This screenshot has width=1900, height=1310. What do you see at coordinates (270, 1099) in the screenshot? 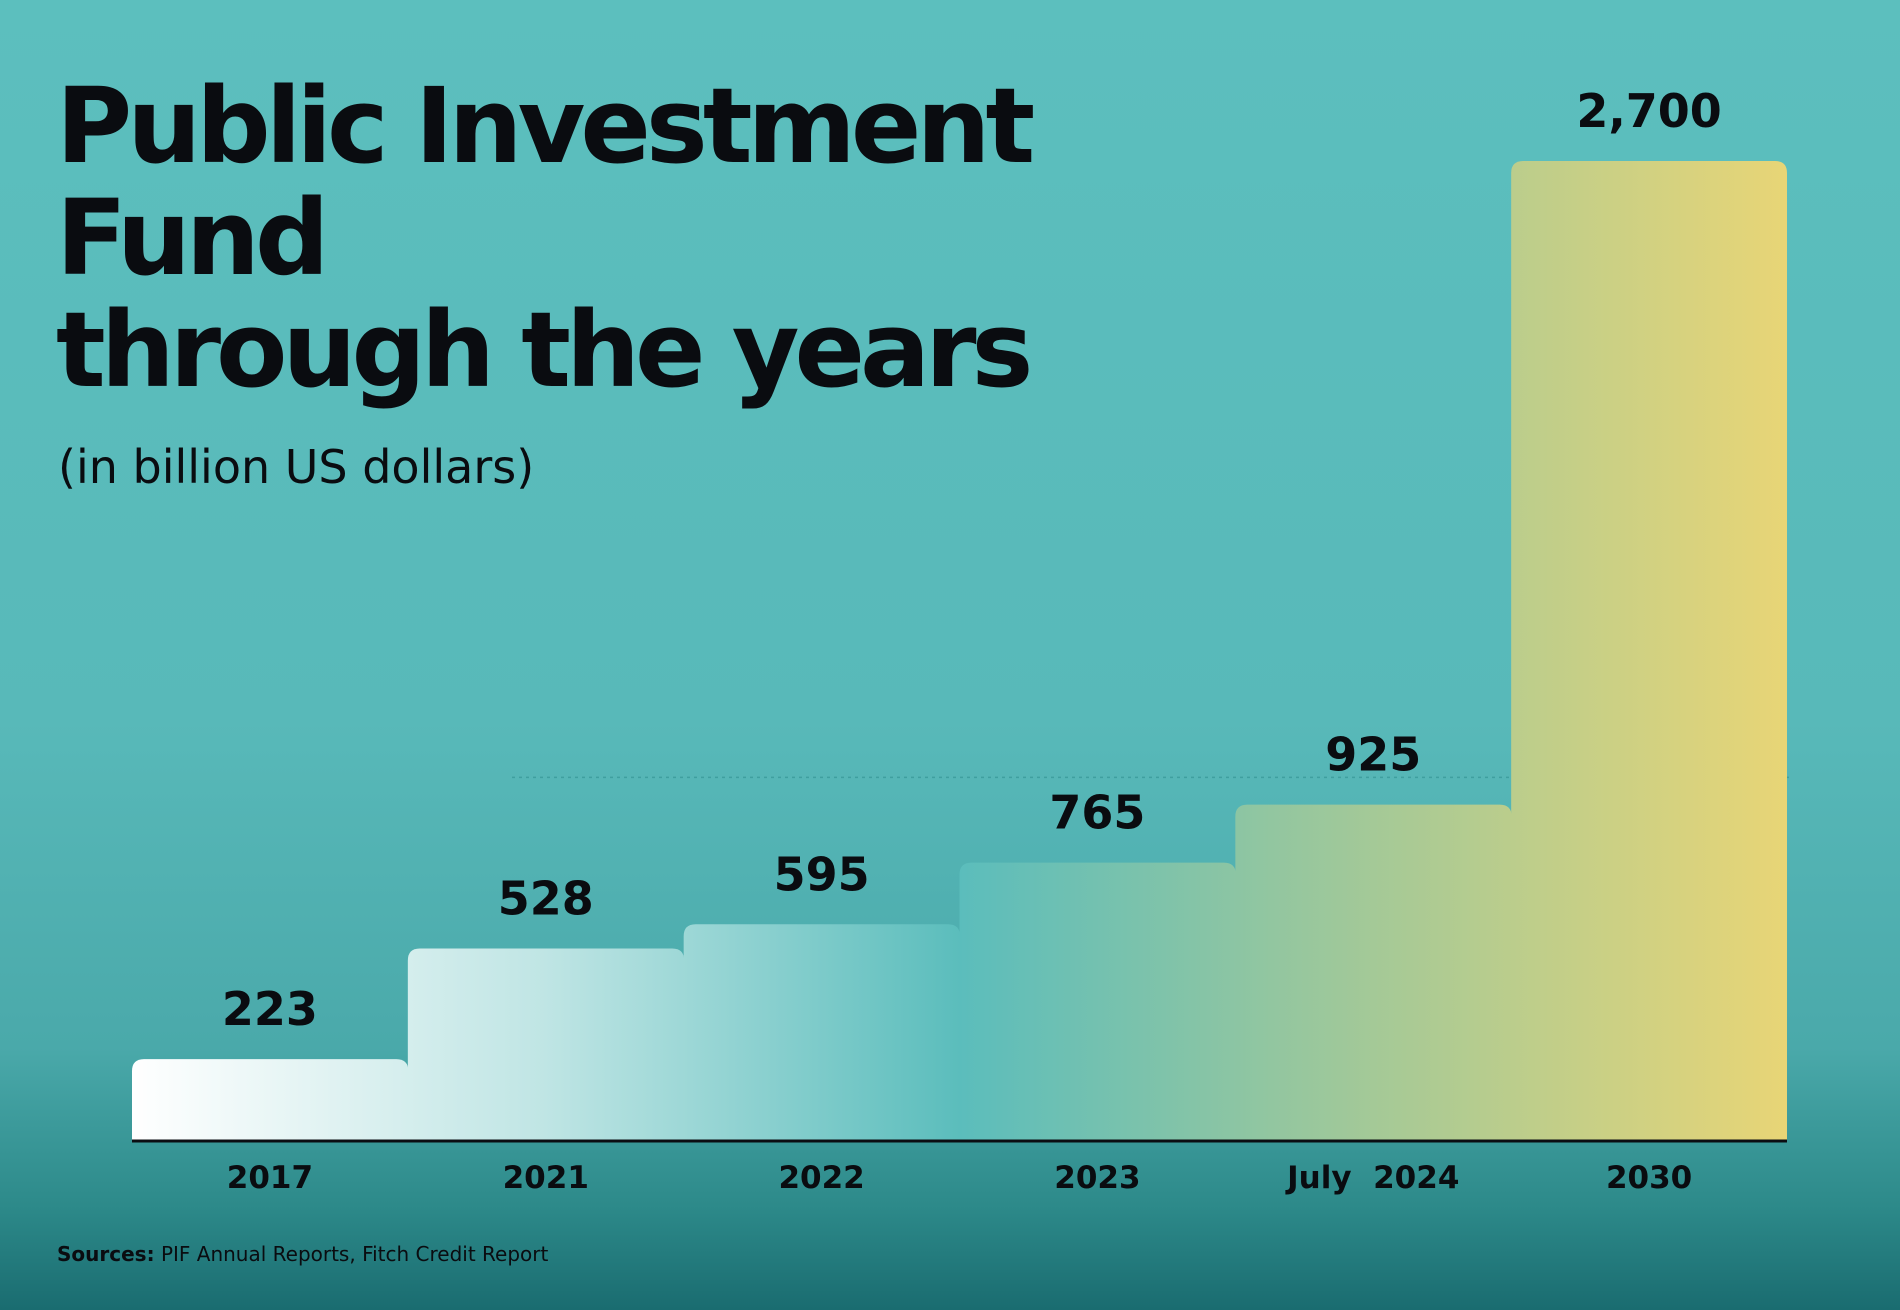
I see `bar-2017` at bounding box center [270, 1099].